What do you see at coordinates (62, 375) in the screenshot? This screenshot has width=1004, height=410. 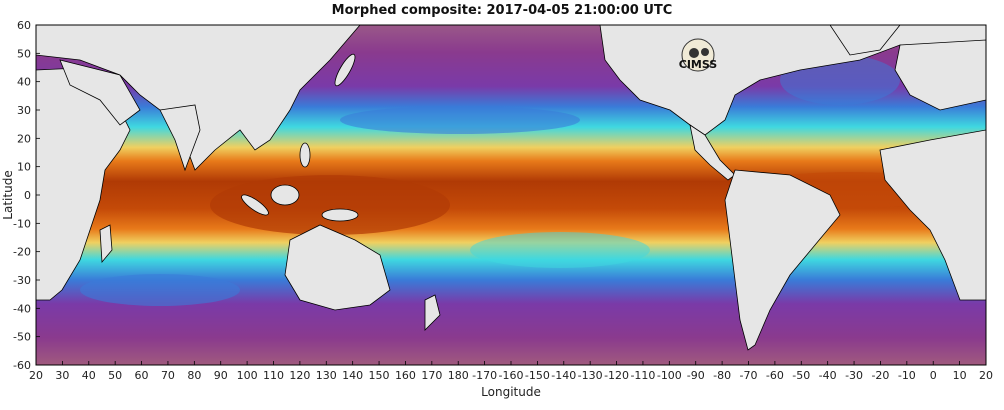 I see `x-tick-label: 30` at bounding box center [62, 375].